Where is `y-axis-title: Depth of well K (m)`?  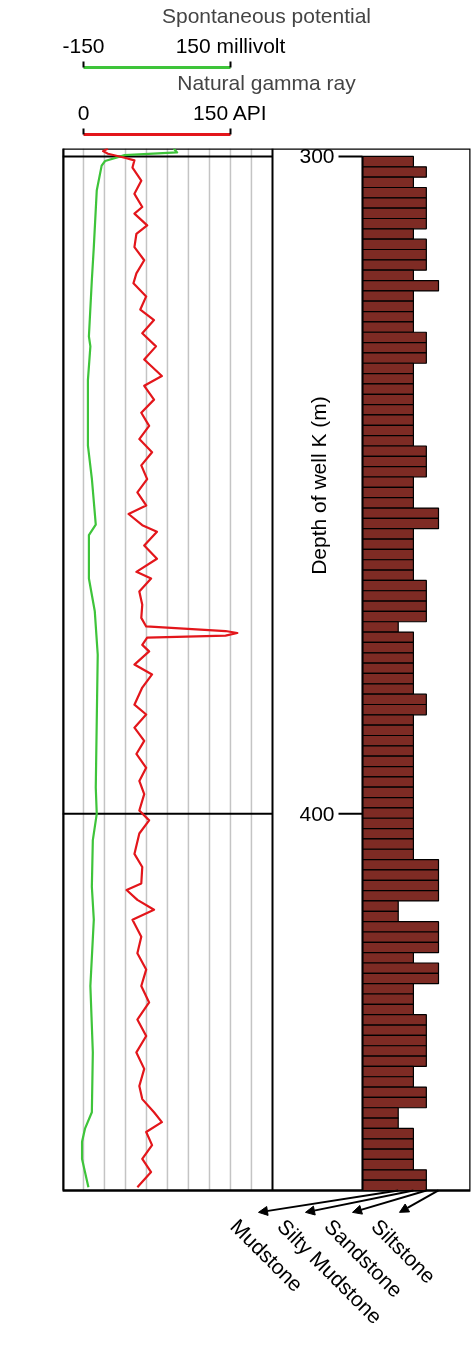
y-axis-title: Depth of well K (m) is located at coordinates (318, 485).